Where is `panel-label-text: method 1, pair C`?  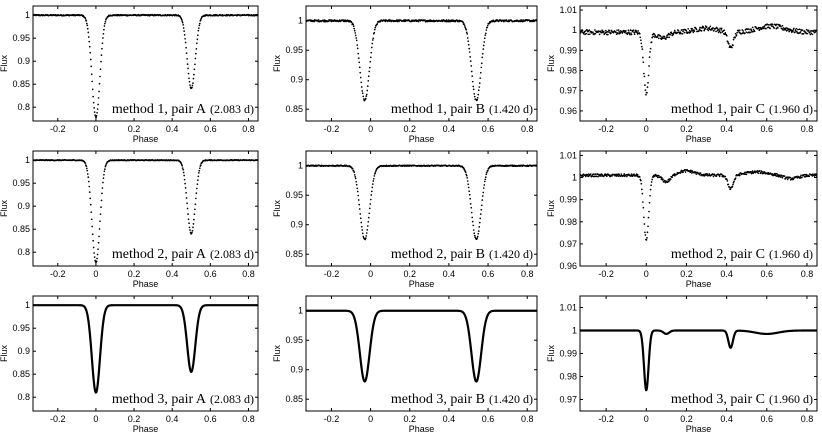
panel-label-text: method 1, pair C is located at coordinates (718, 109).